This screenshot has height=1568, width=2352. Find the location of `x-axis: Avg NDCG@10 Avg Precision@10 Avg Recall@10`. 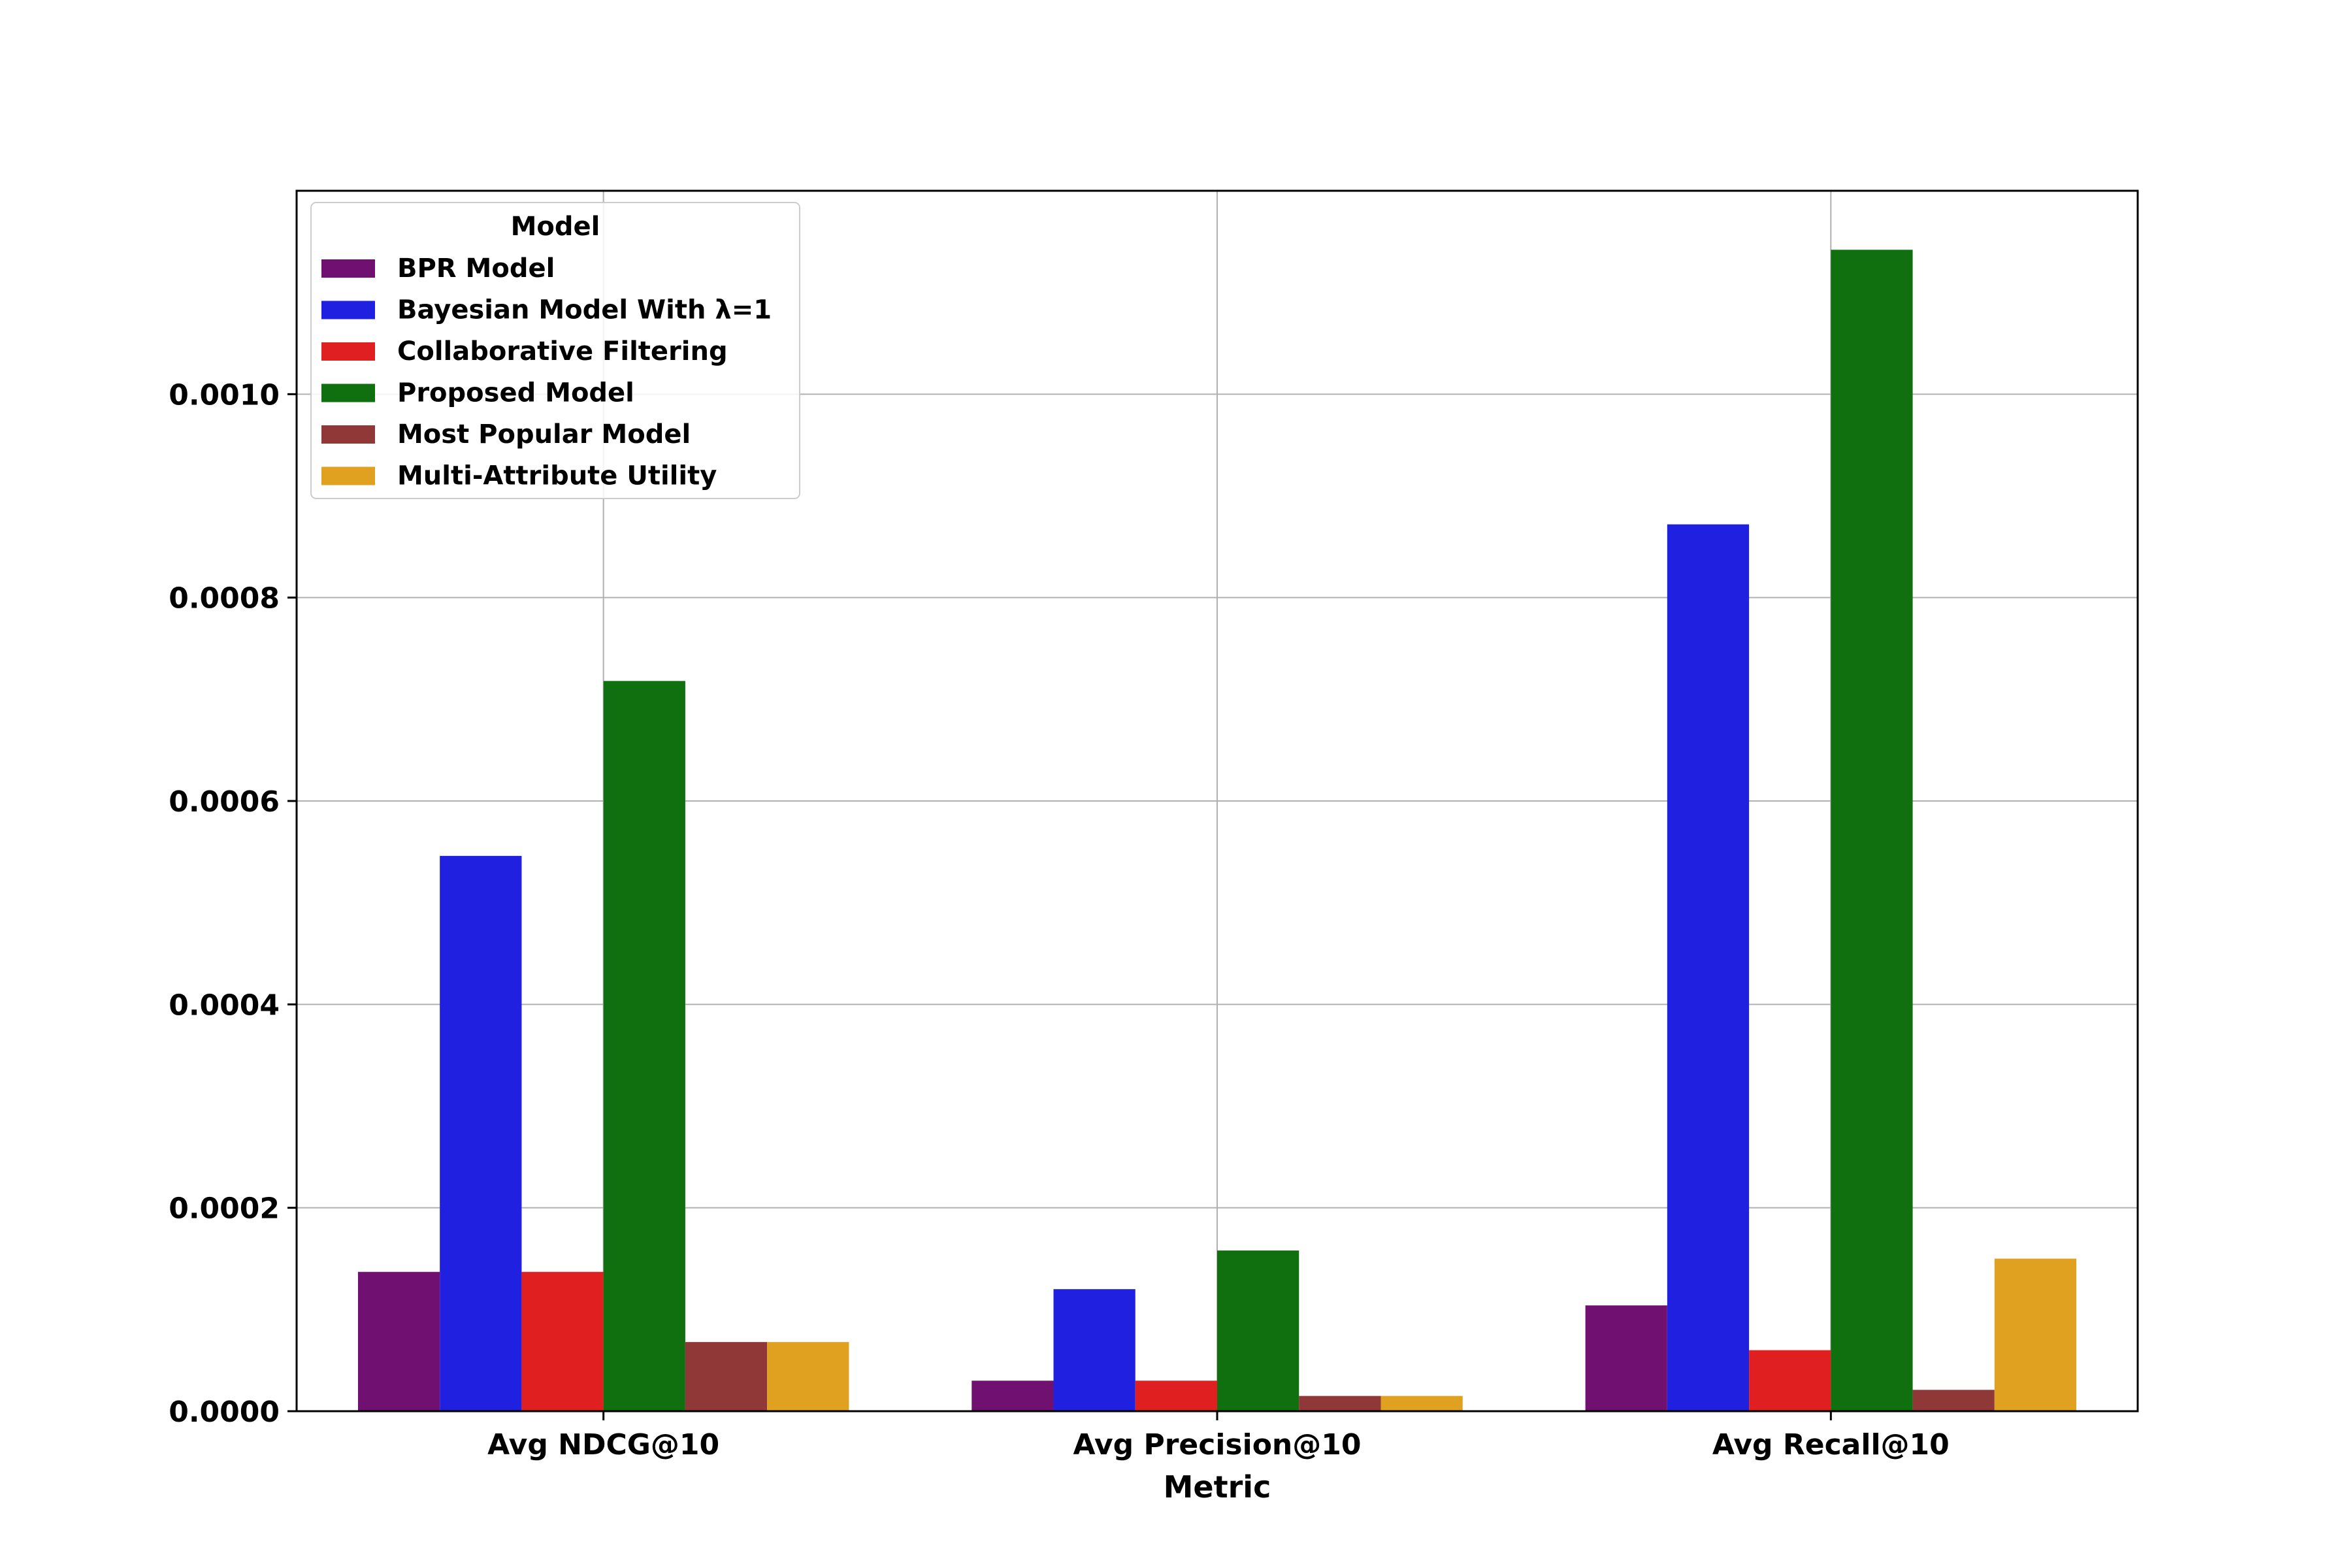

x-axis: Avg NDCG@10 Avg Precision@10 Avg Recall@10 is located at coordinates (1218, 1436).